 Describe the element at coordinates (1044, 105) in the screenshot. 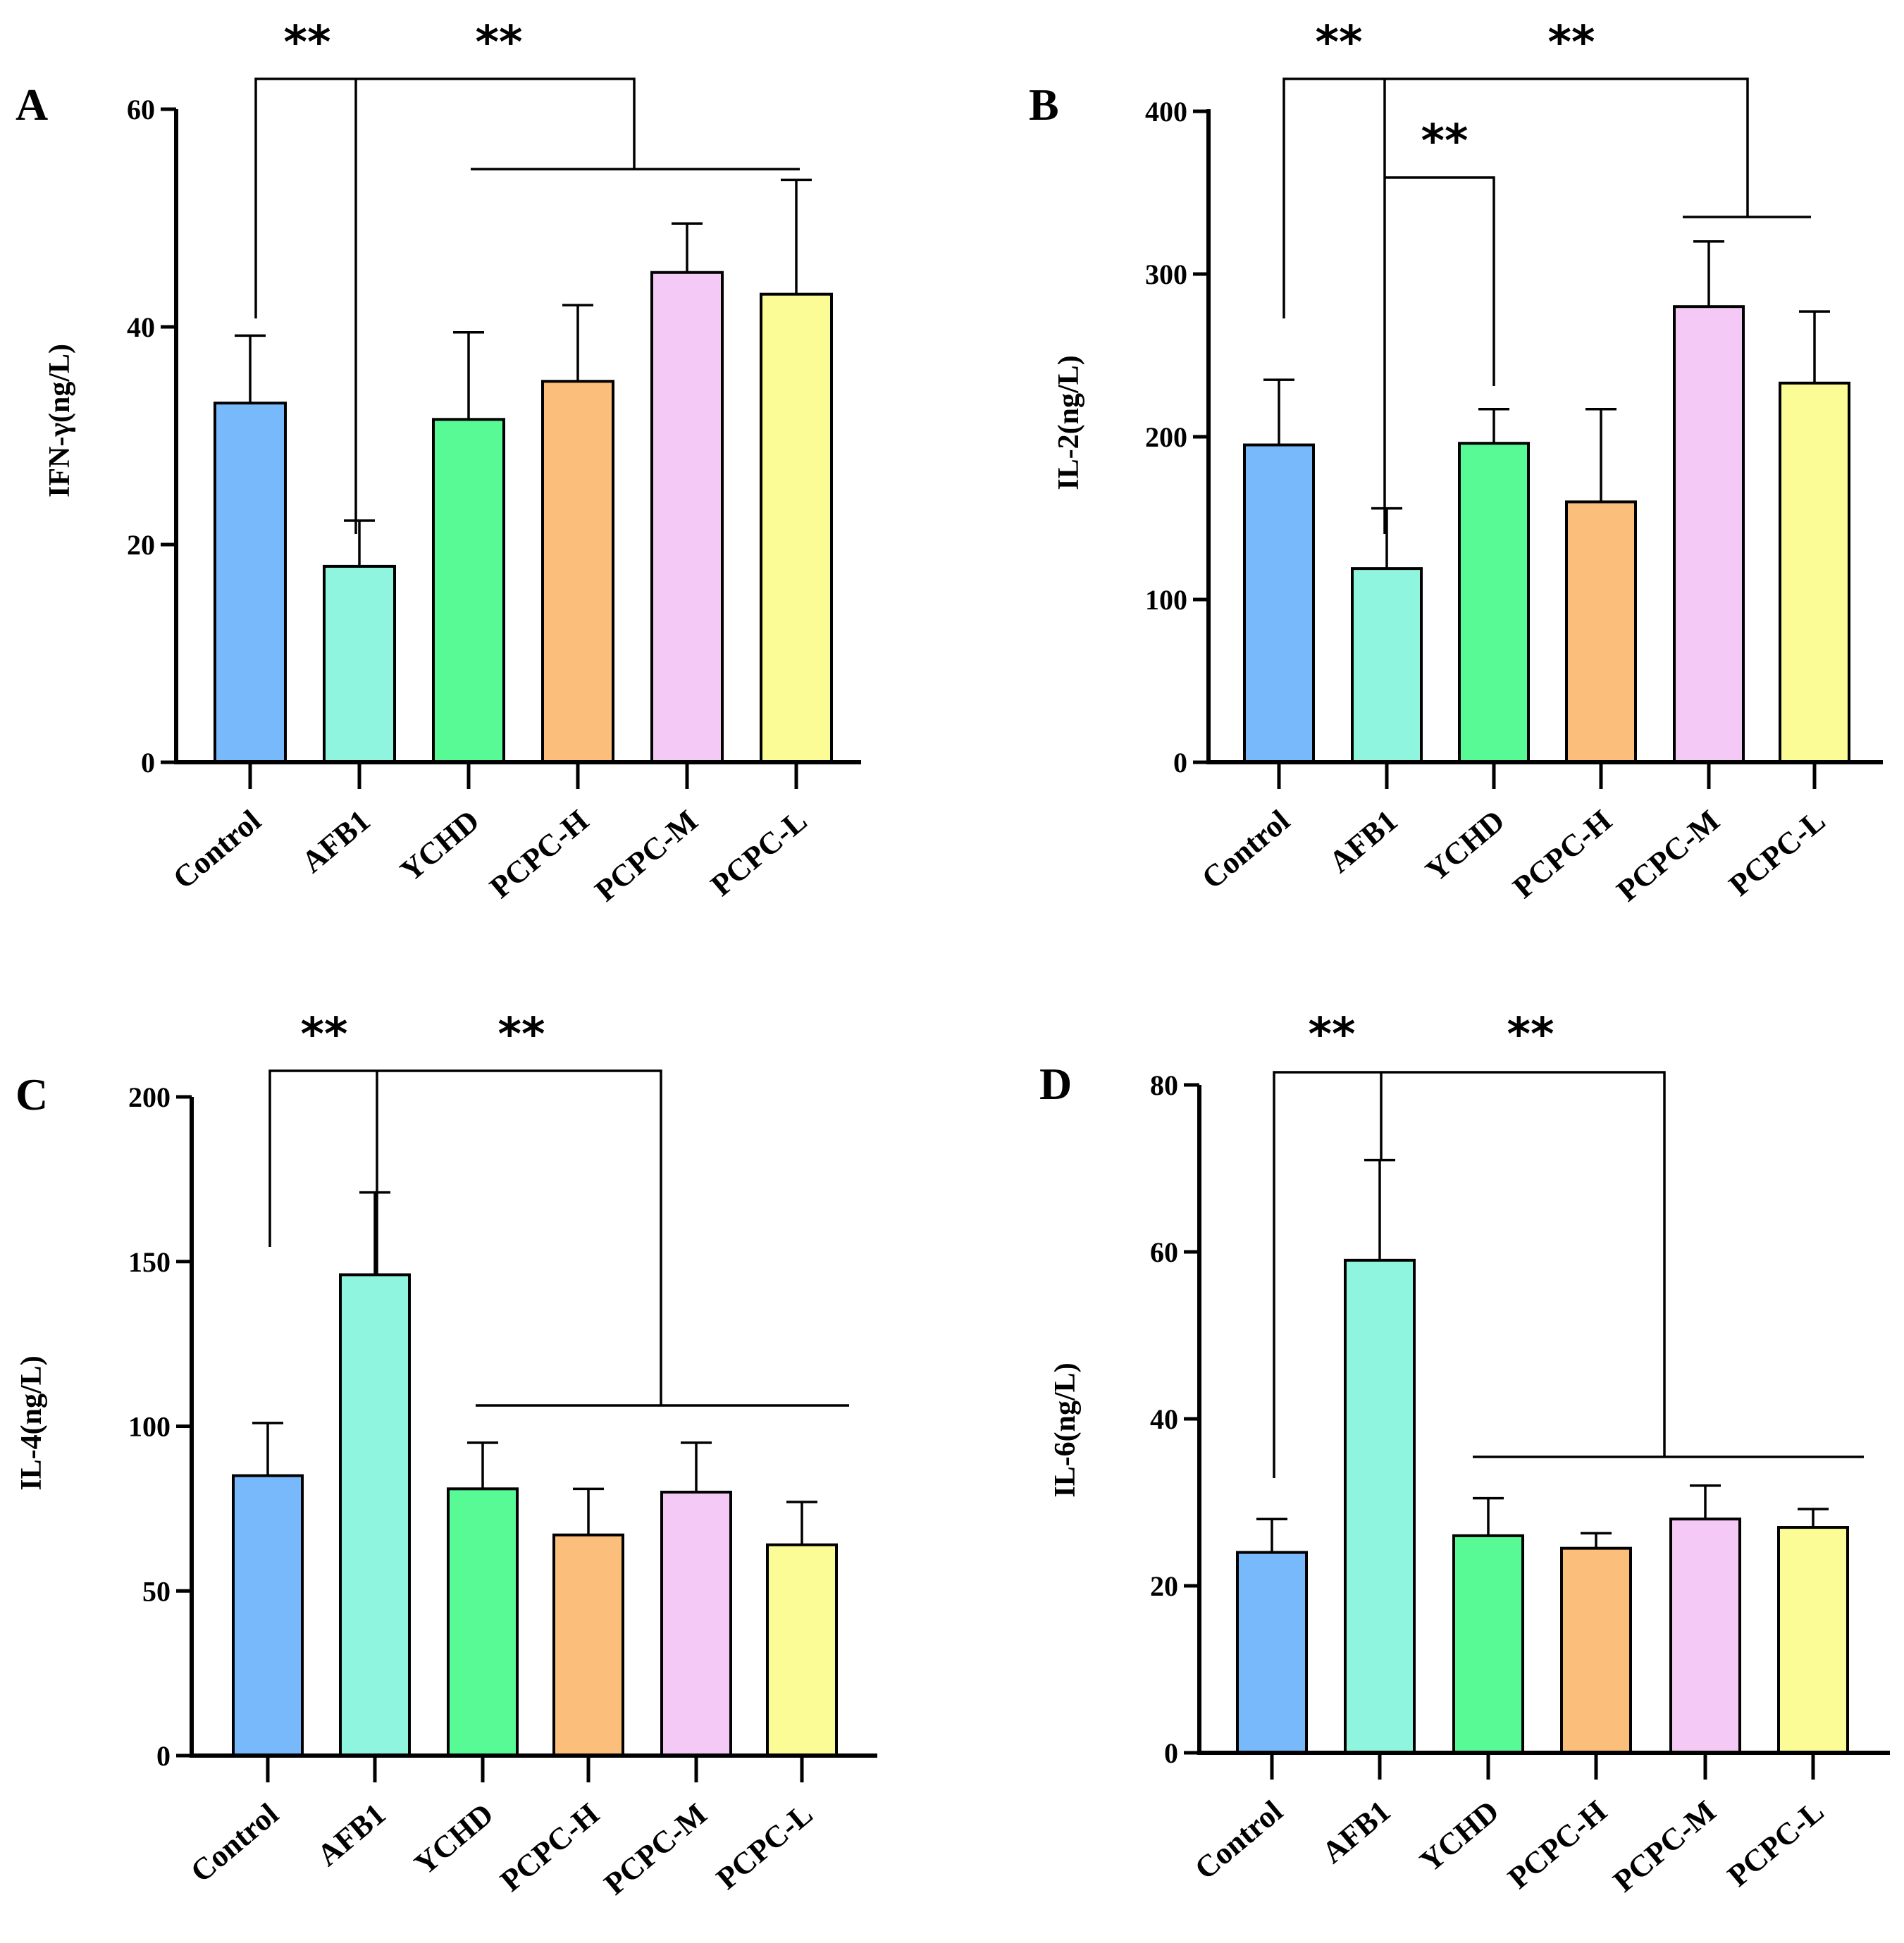

I see `panel-letter-b: B` at that location.